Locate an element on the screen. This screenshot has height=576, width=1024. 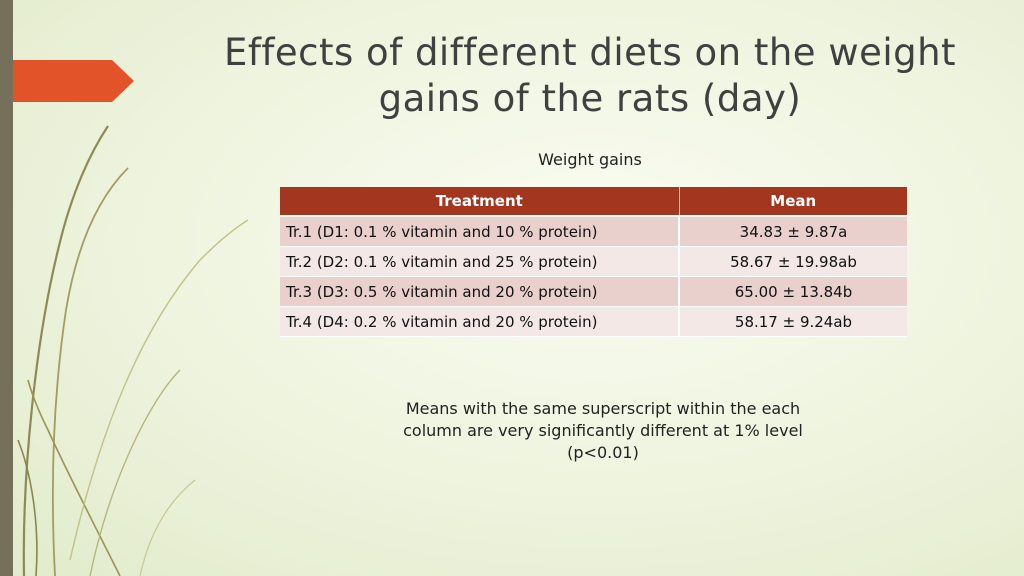
arrow-flag-icon is located at coordinates (73, 81).